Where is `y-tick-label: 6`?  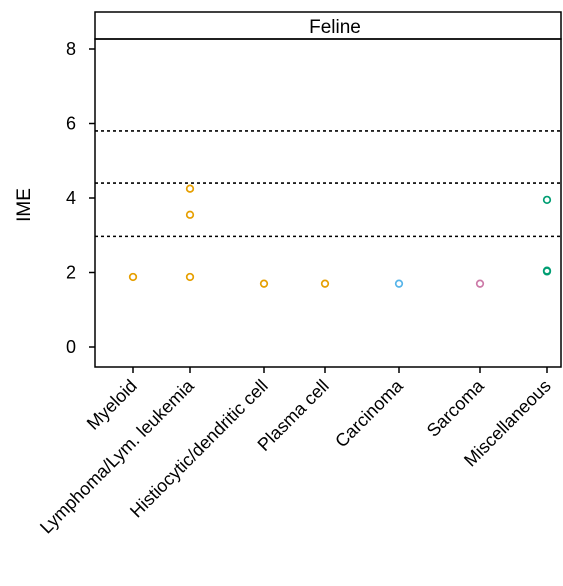
y-tick-label: 6 is located at coordinates (71, 124).